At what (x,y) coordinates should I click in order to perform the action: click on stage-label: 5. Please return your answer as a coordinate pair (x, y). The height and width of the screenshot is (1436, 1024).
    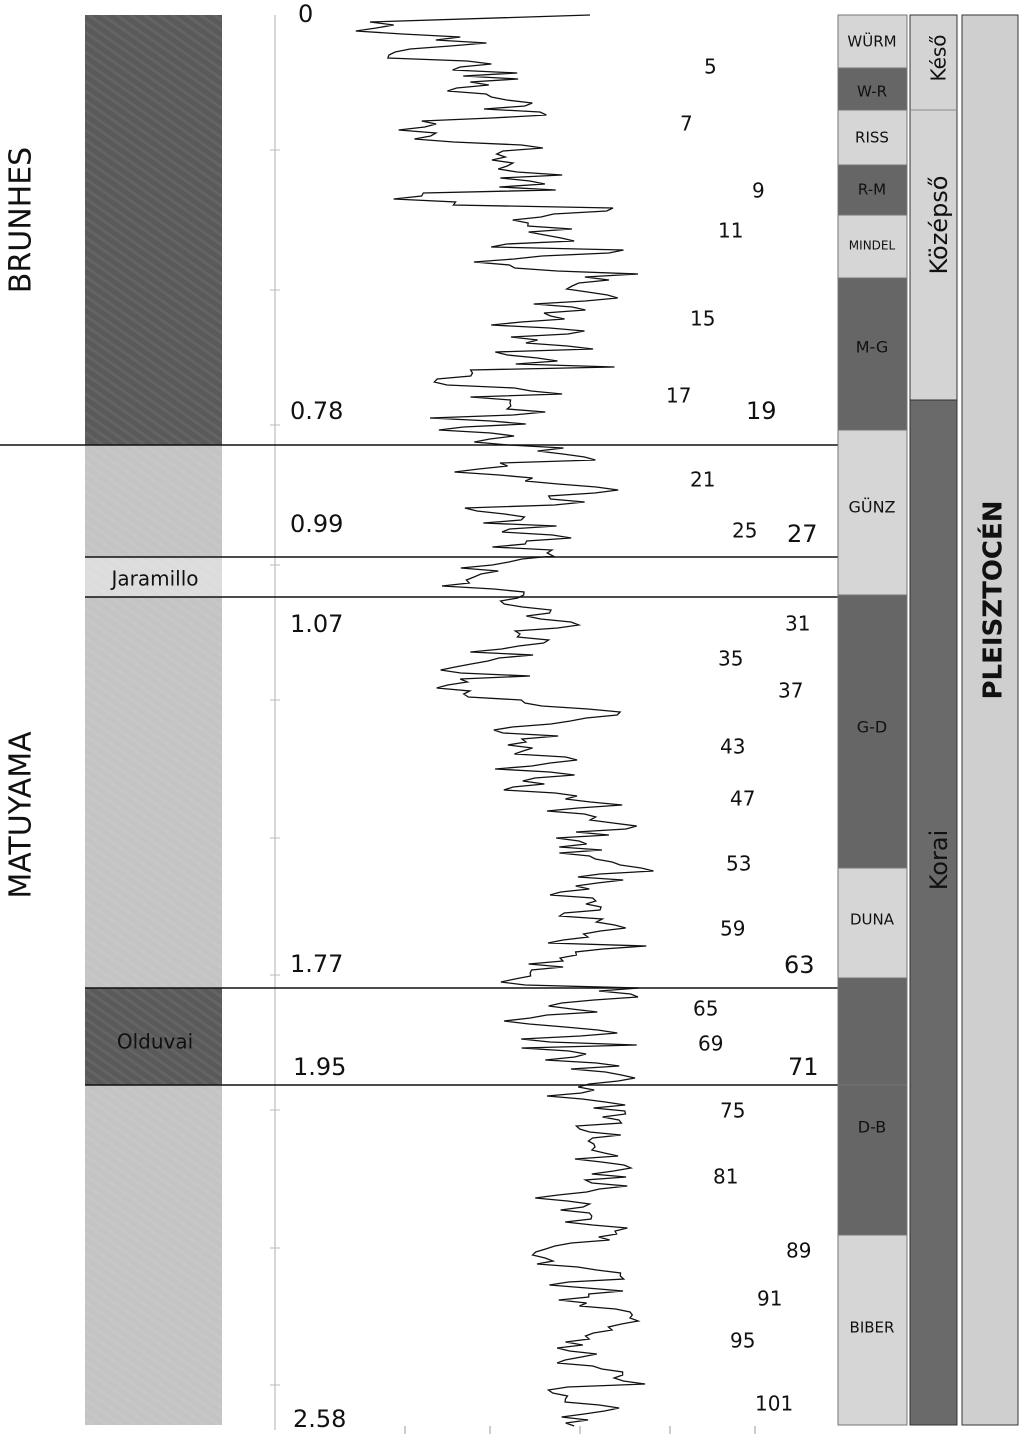
    Looking at the image, I should click on (710, 67).